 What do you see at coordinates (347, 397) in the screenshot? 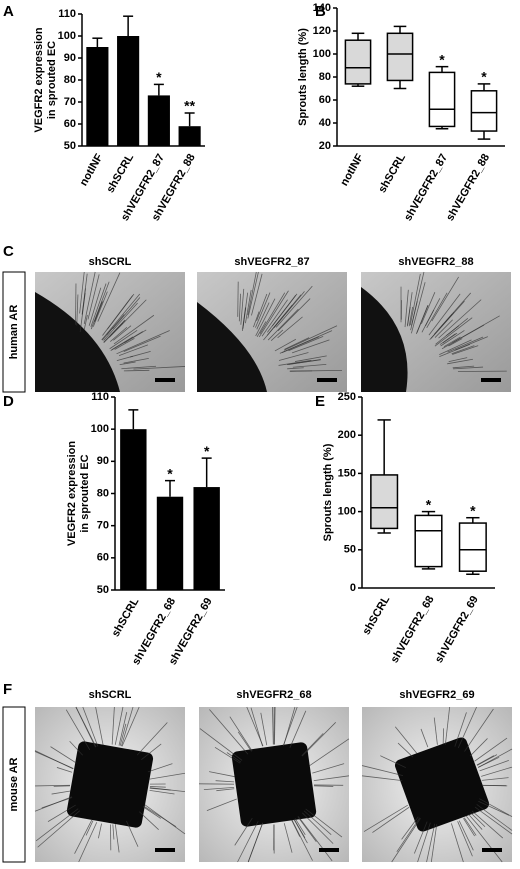
I see `y-tick-label: 250` at bounding box center [347, 397].